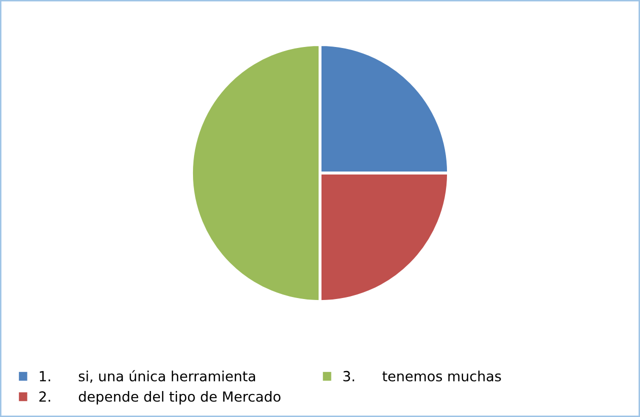 Image resolution: width=640 pixels, height=417 pixels. Describe the element at coordinates (422, 376) in the screenshot. I see `legend-label: 3. tenemos muchas` at that location.